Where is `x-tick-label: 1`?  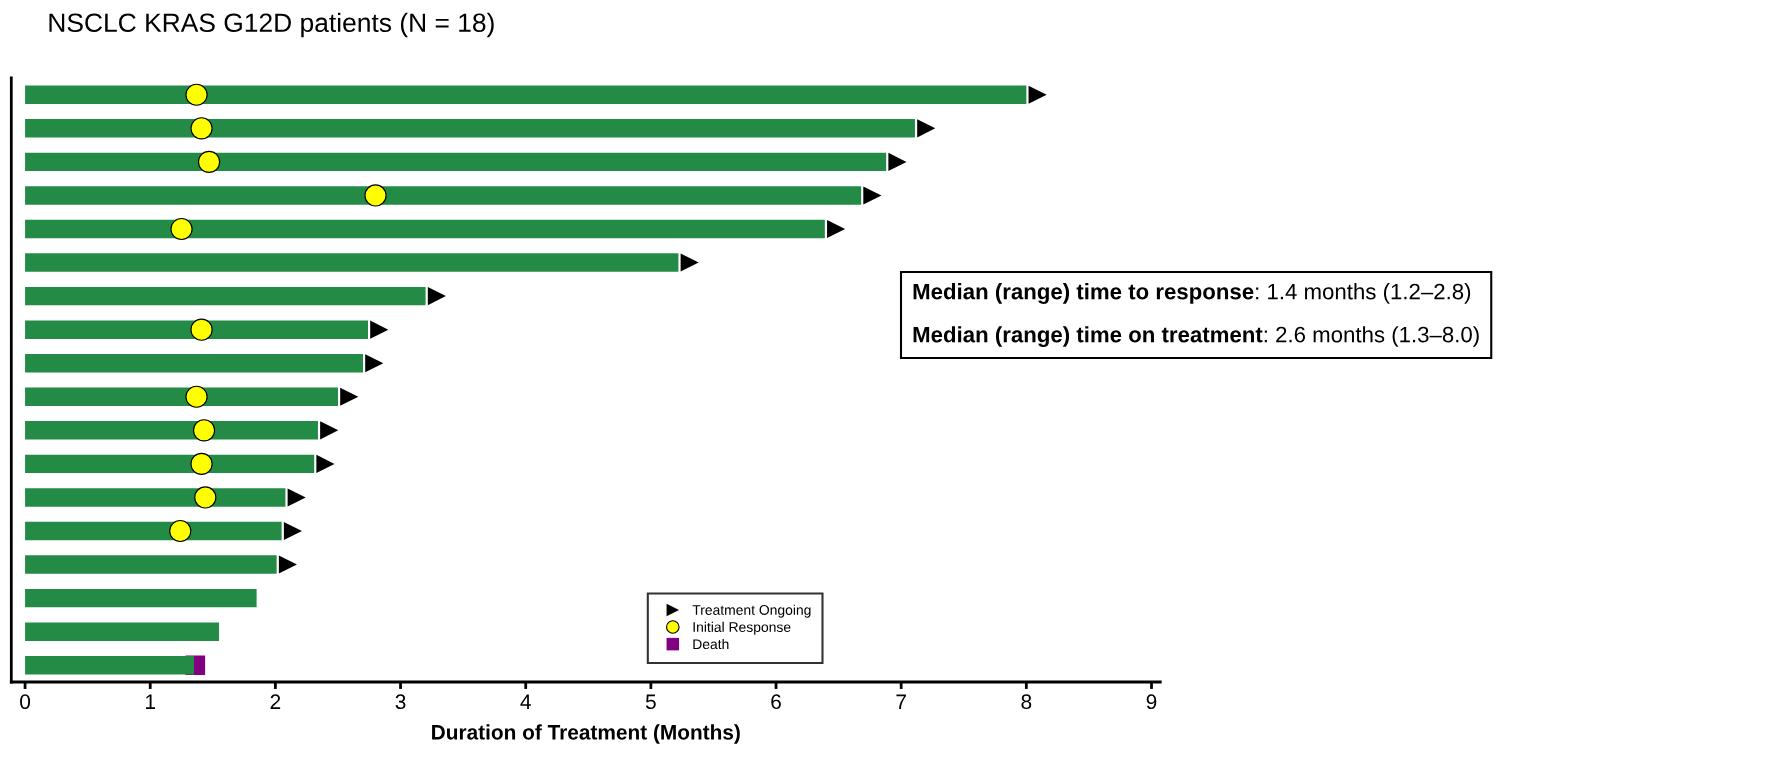 x-tick-label: 1 is located at coordinates (151, 701).